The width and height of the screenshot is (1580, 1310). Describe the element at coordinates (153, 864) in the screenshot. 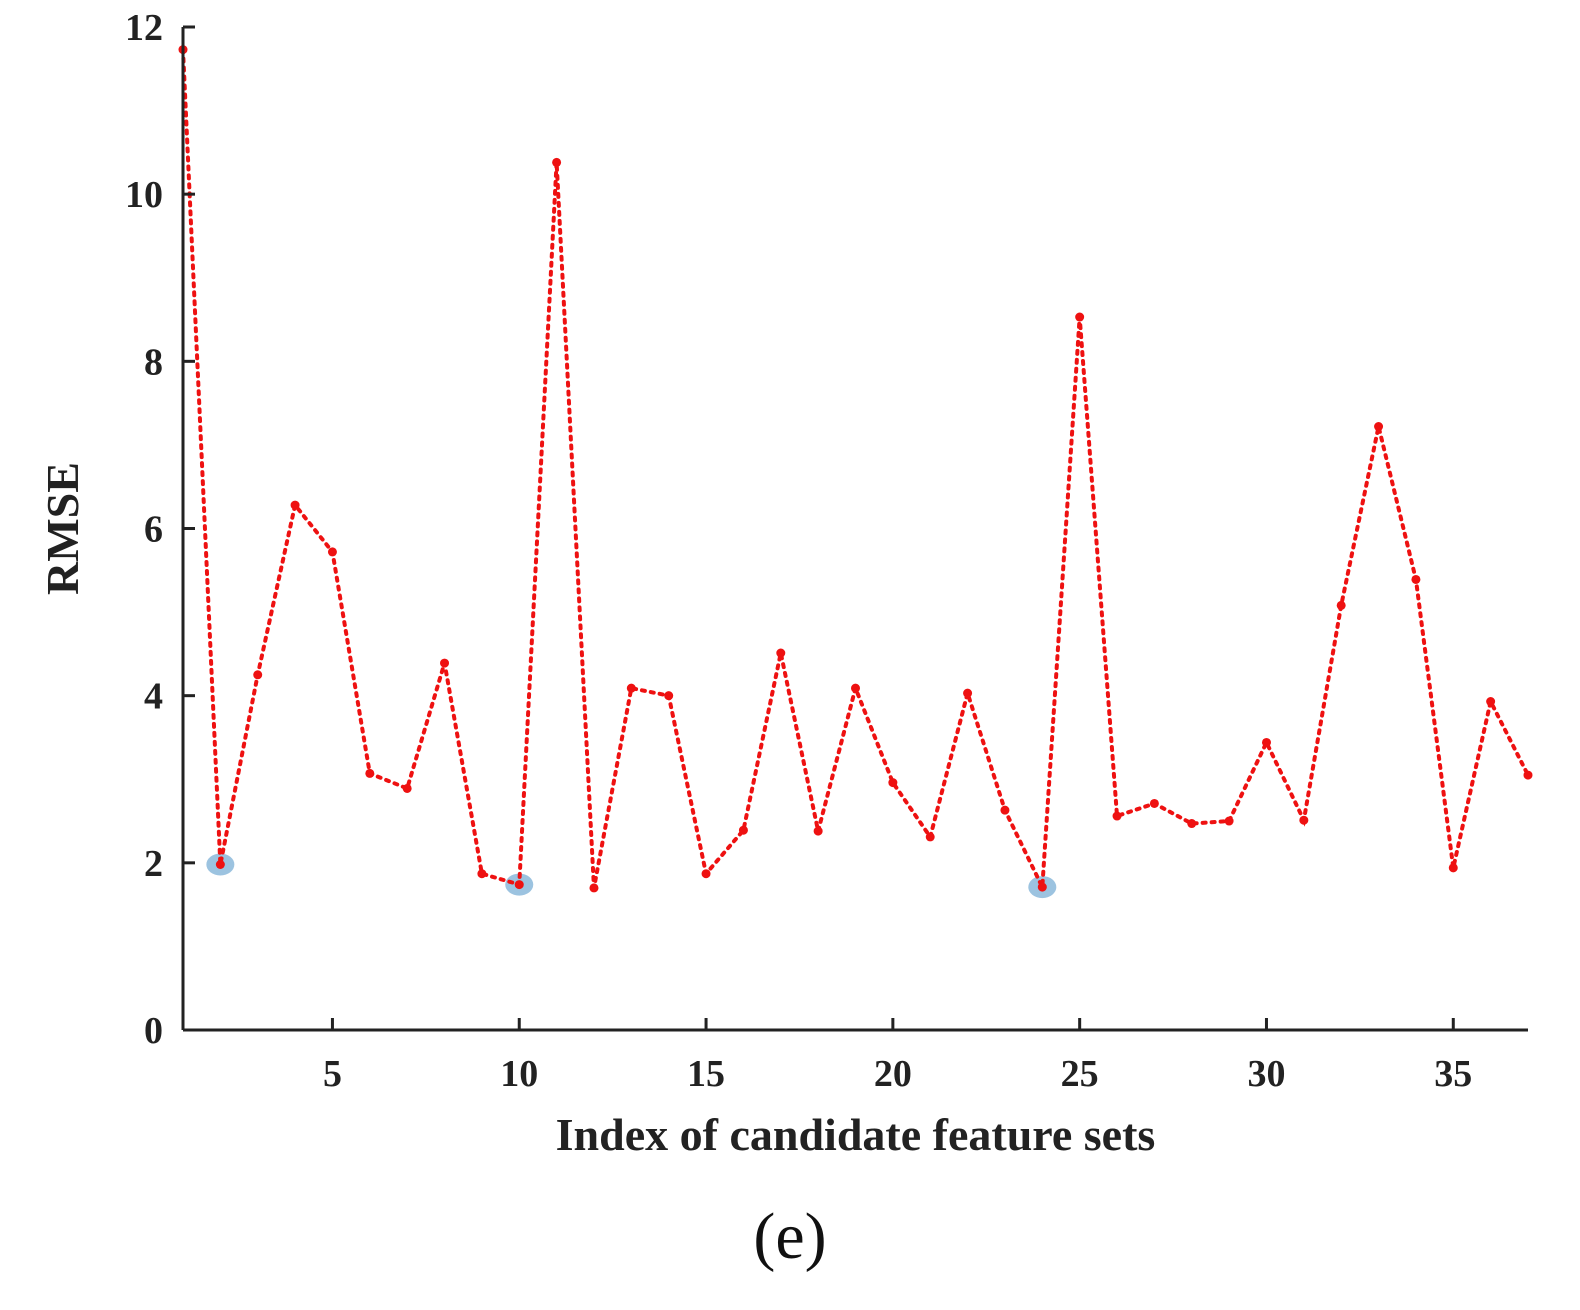

I see `y-tick-label: 2` at that location.